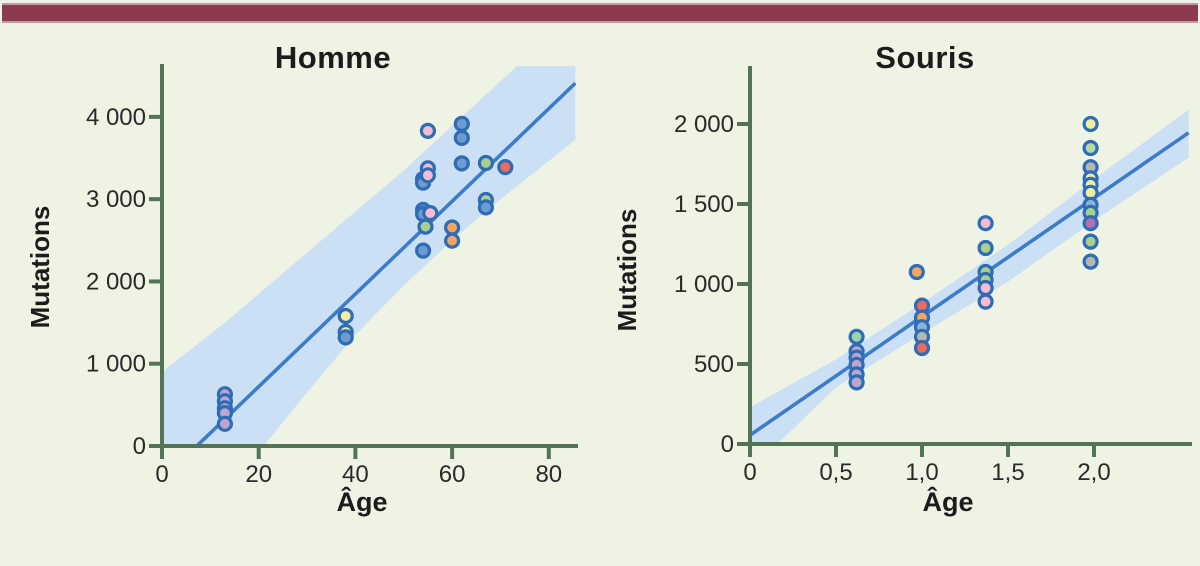 This screenshot has width=1200, height=566. I want to click on souris-y-tick-label: 2 000, so click(704, 124).